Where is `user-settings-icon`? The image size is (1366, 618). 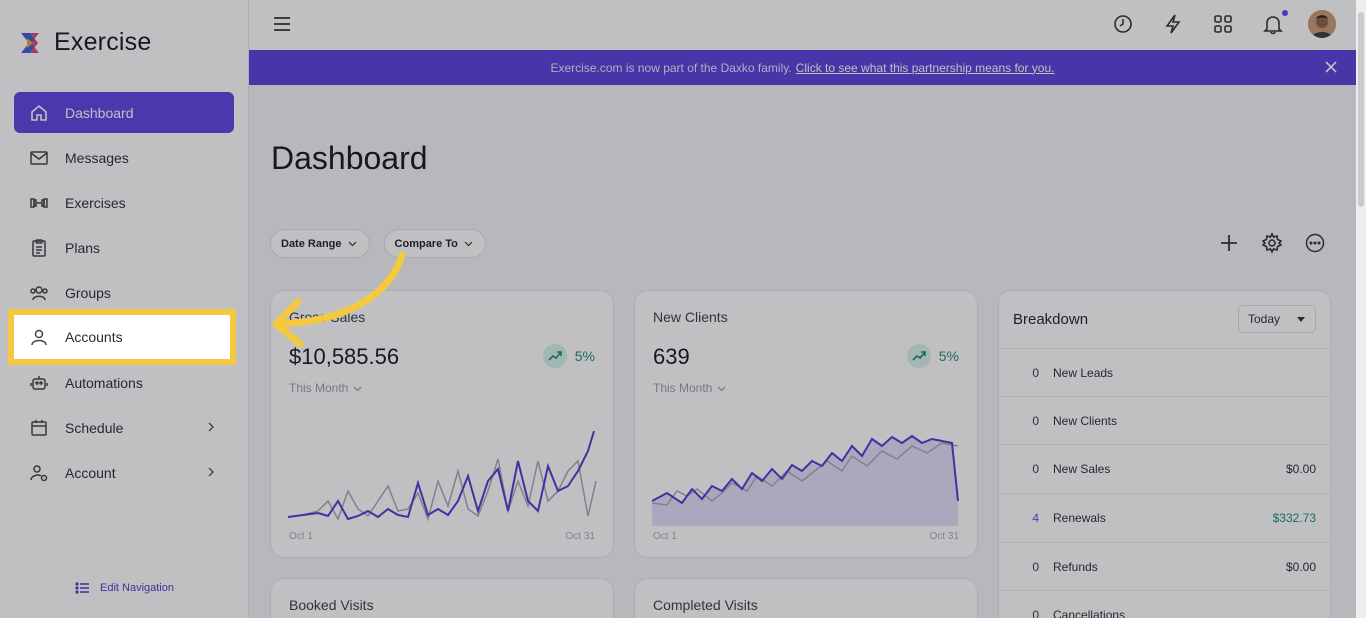
user-settings-icon is located at coordinates (39, 473).